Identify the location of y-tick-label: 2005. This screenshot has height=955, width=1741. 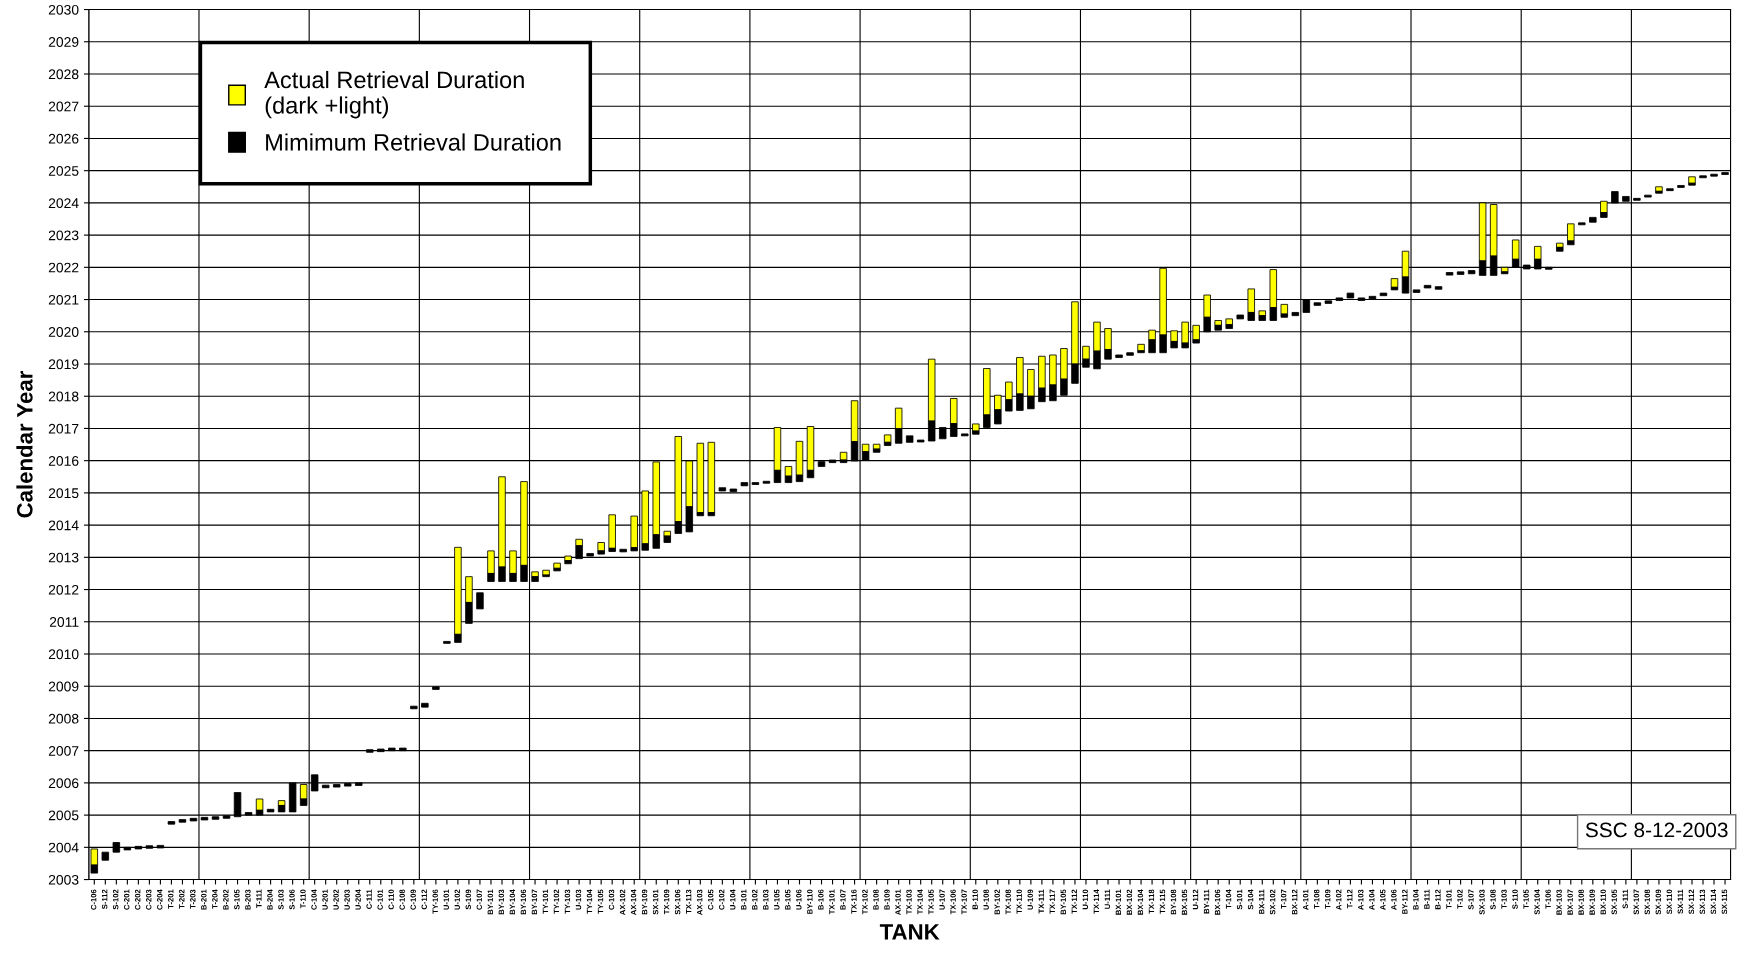
(63, 815).